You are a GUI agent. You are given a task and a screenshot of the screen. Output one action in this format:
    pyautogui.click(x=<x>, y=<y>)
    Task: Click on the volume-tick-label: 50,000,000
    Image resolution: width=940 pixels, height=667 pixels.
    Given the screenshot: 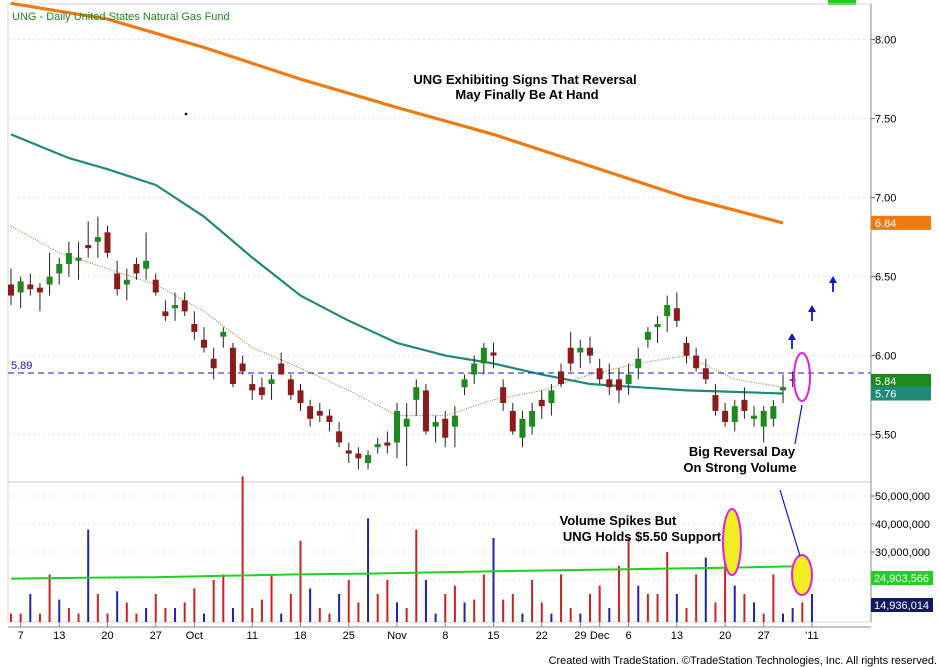 What is the action you would take?
    pyautogui.click(x=902, y=497)
    